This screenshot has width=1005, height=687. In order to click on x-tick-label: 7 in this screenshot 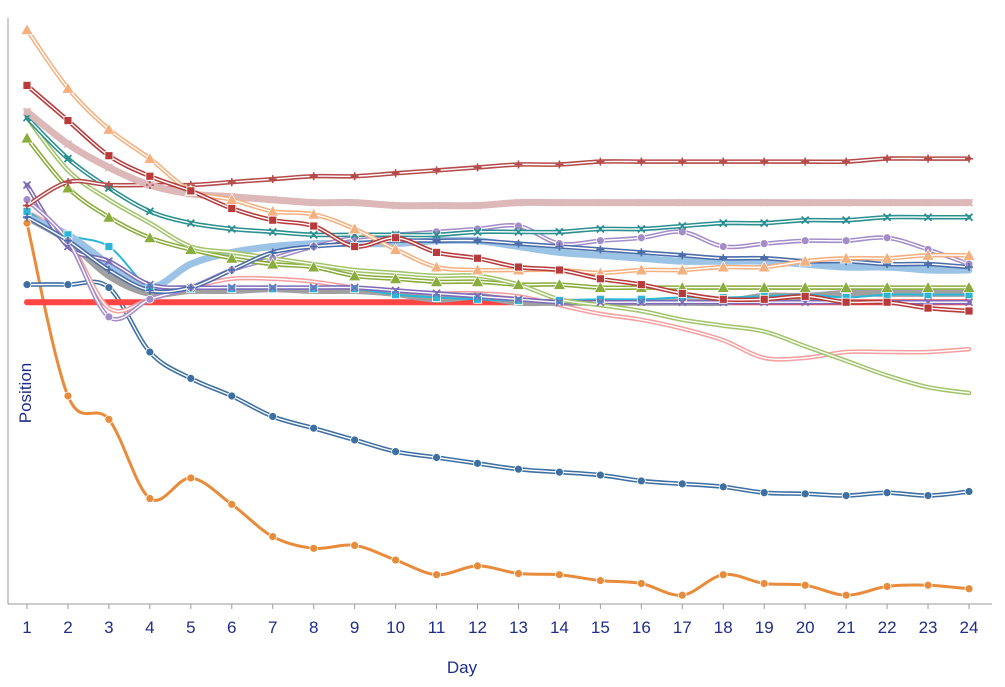, I will do `click(272, 627)`.